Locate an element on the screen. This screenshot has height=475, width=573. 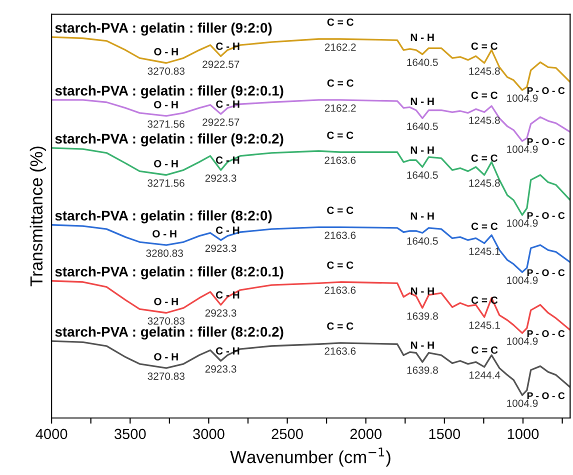
annotation: 3280.83 is located at coordinates (164, 253).